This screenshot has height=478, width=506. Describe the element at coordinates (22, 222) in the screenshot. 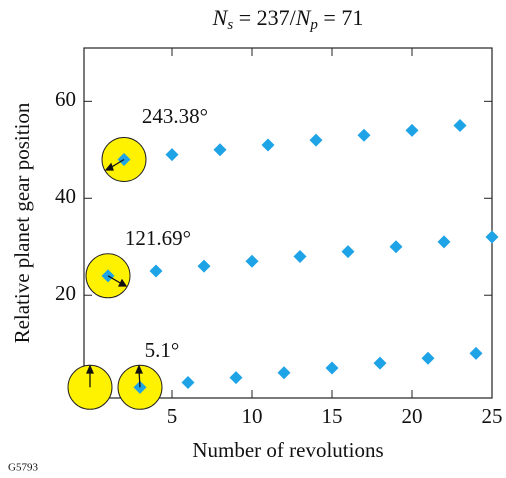

I see `y-axis-label: Relative planet gear position` at that location.